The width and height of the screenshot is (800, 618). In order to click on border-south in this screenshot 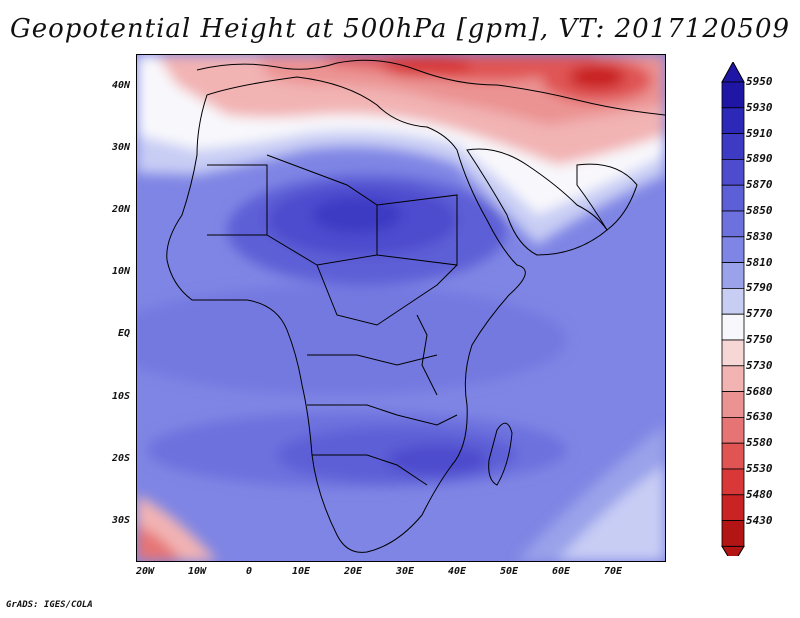, I will do `click(370, 470)`.